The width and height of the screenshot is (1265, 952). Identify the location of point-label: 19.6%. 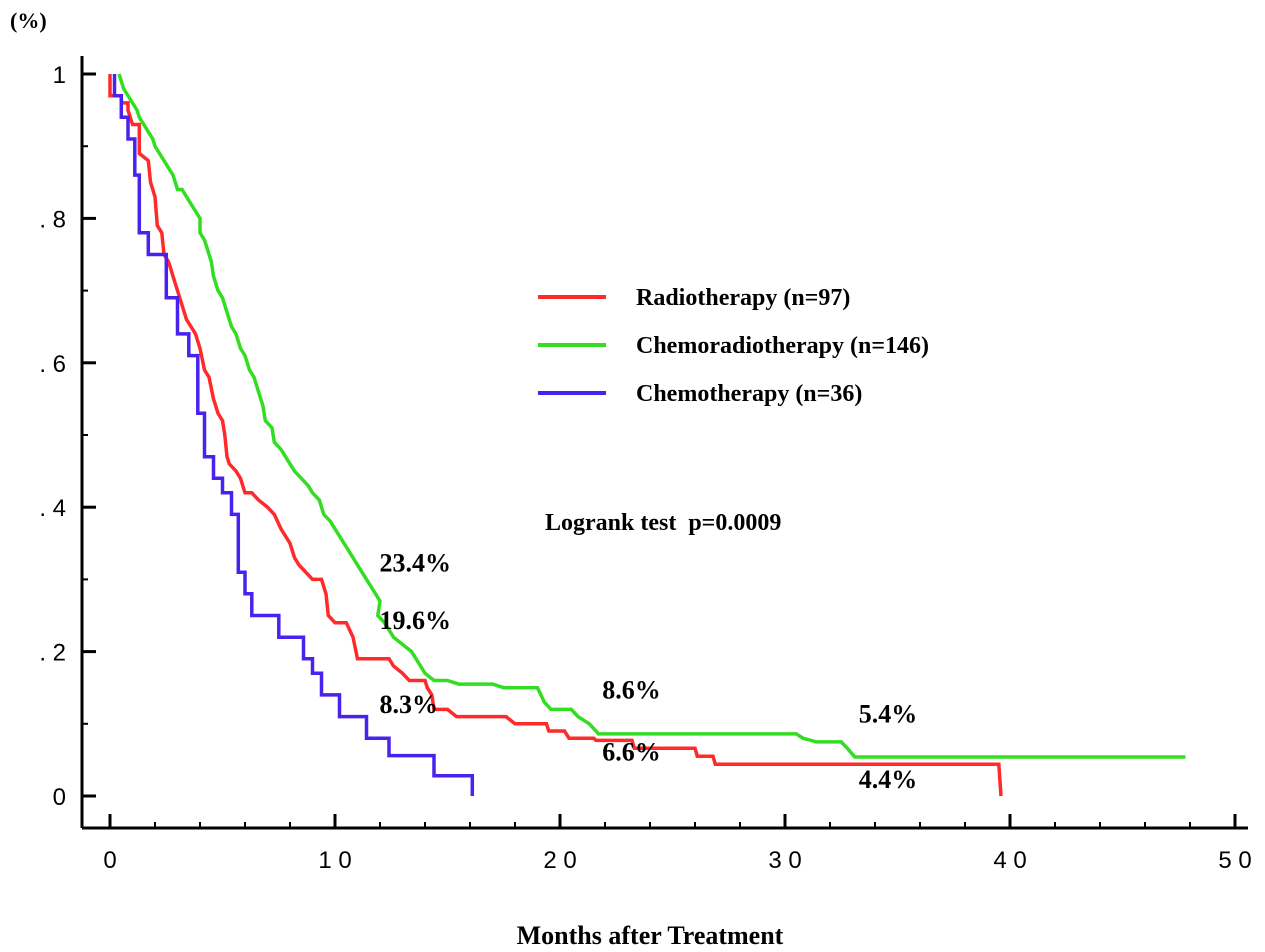
(416, 620).